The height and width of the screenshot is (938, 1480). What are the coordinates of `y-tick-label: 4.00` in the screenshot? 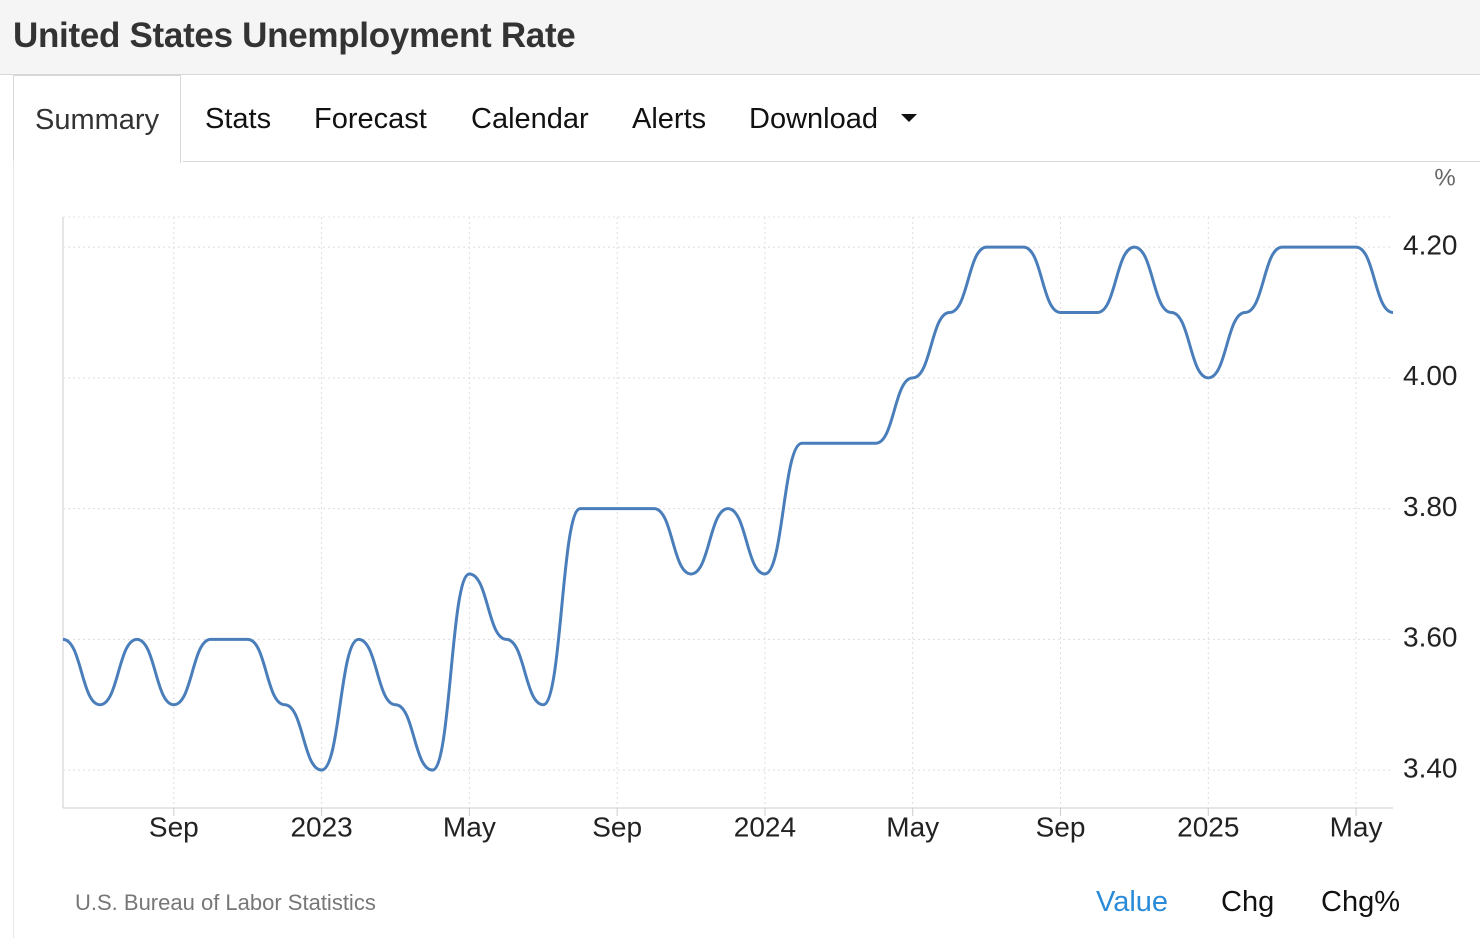 It's located at (1430, 375).